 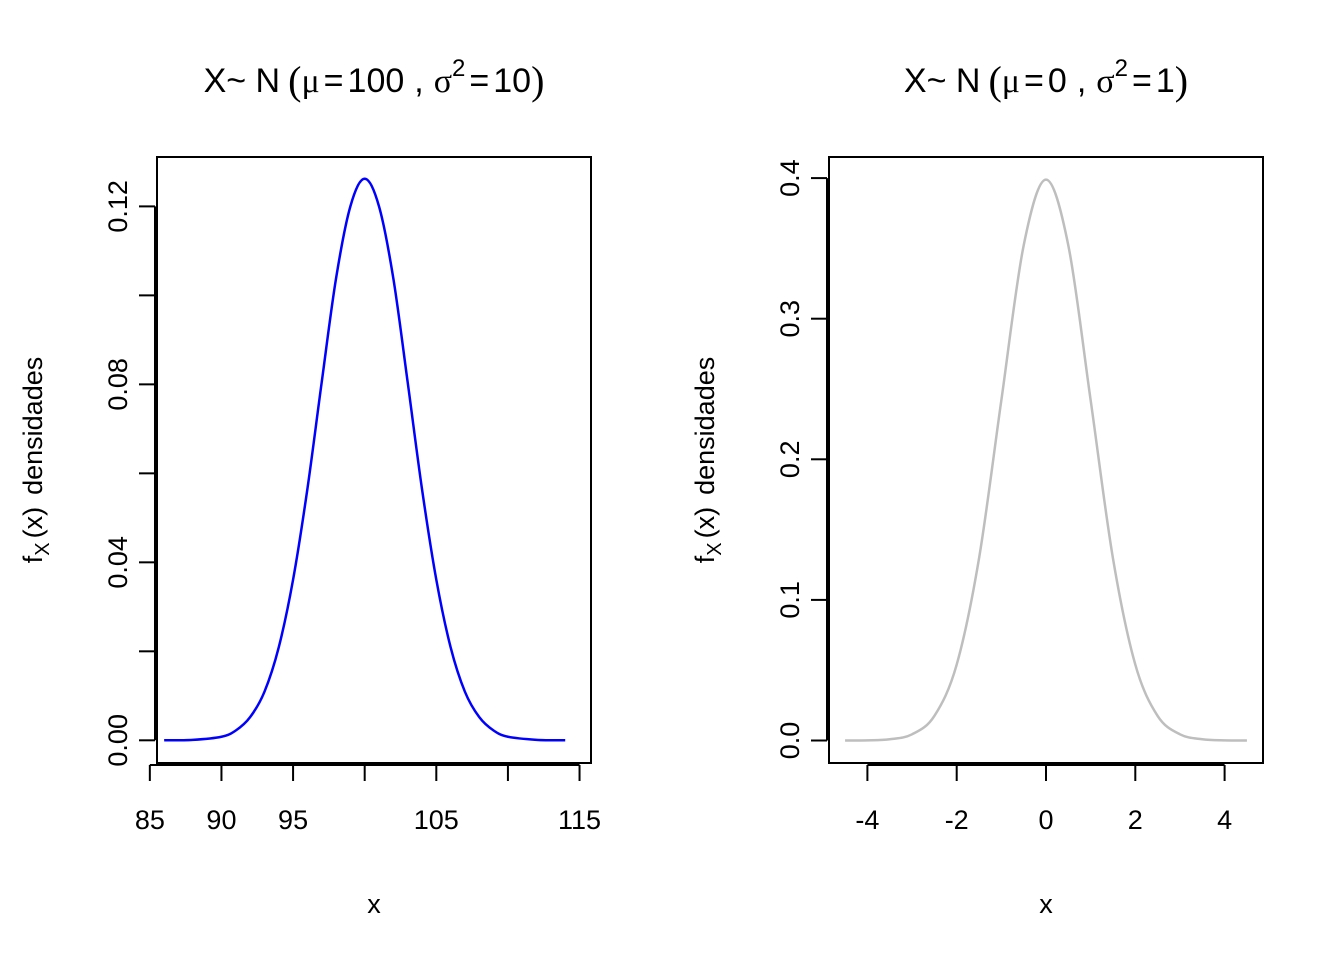 What do you see at coordinates (1045, 820) in the screenshot?
I see `x-tick-label: 0` at bounding box center [1045, 820].